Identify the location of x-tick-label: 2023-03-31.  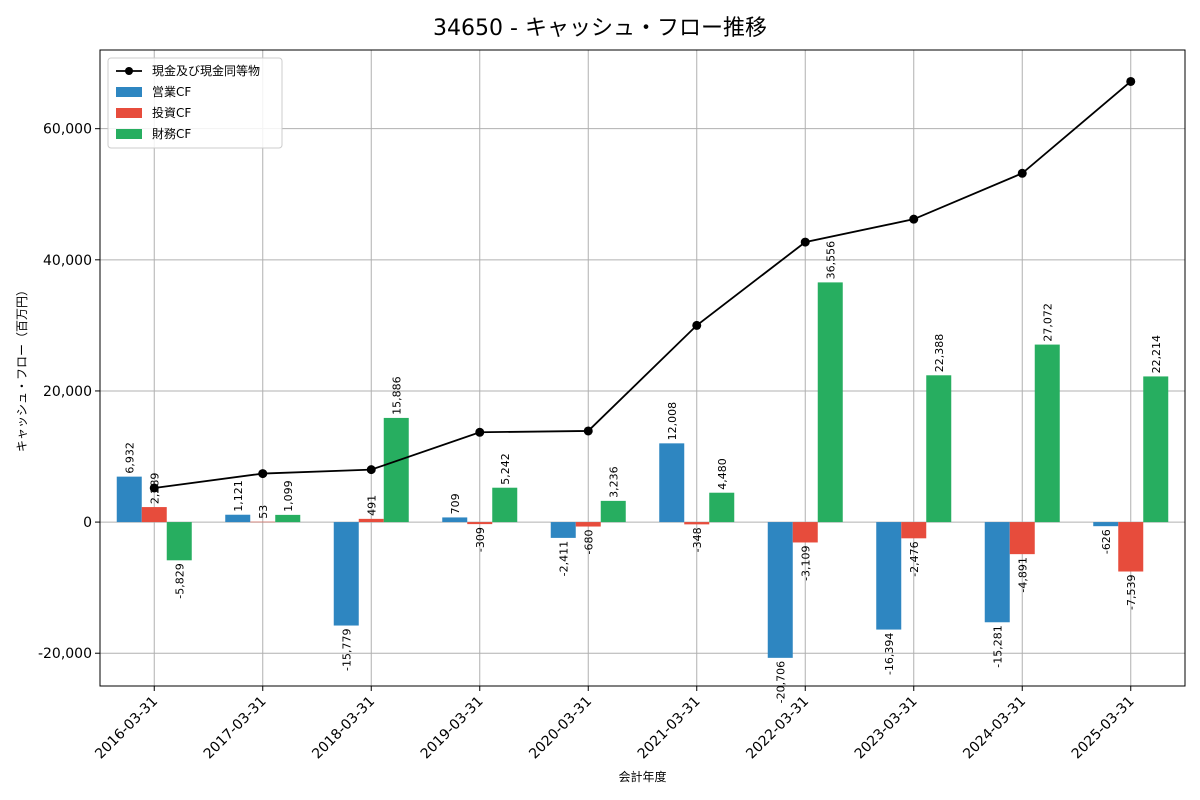
(886, 728).